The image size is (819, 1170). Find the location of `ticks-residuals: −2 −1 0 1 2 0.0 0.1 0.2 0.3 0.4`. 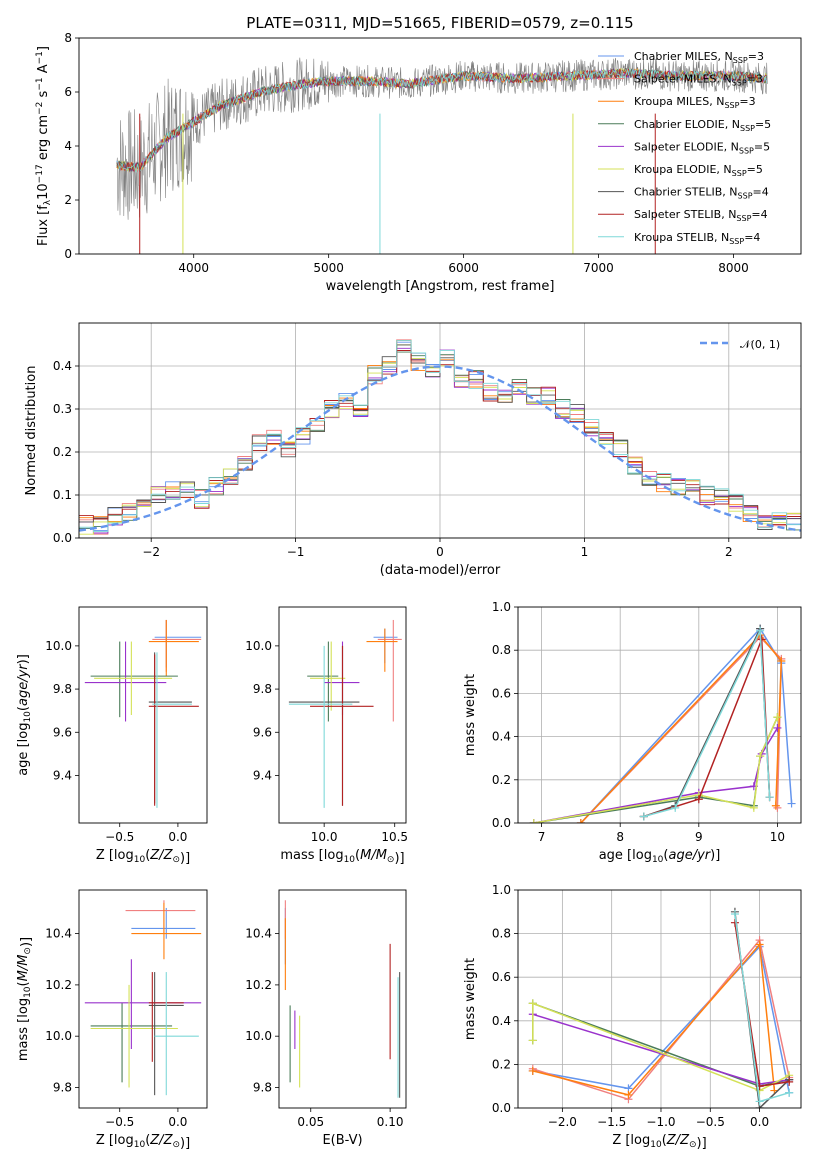

ticks-residuals: −2 −1 0 1 2 0.0 0.1 0.2 0.3 0.4 is located at coordinates (393, 459).